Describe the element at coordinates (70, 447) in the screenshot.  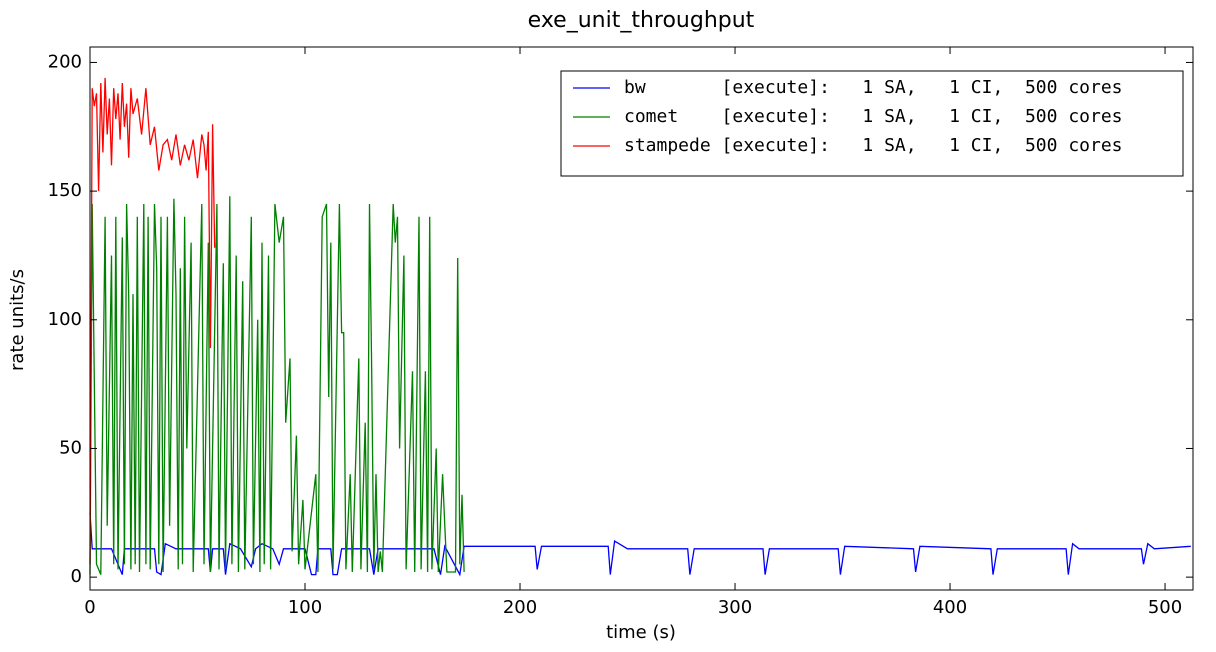
I see `y-tick-label: 50` at that location.